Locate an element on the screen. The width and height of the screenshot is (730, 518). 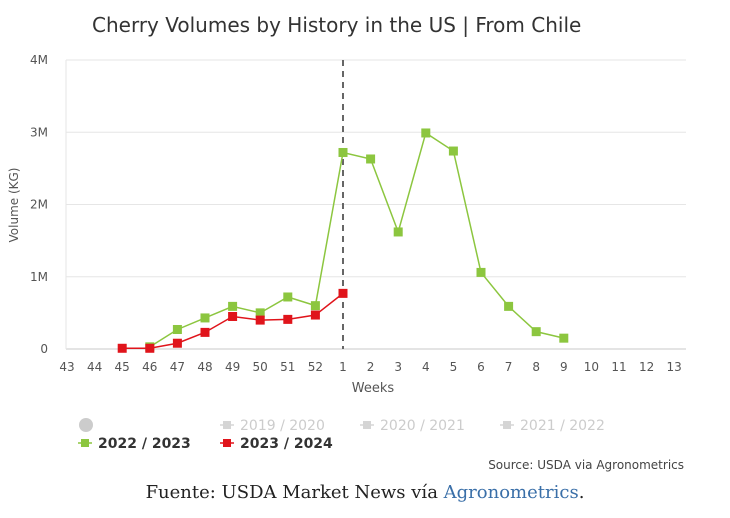
legend-item: 2023 / 2024 is located at coordinates (276, 444).